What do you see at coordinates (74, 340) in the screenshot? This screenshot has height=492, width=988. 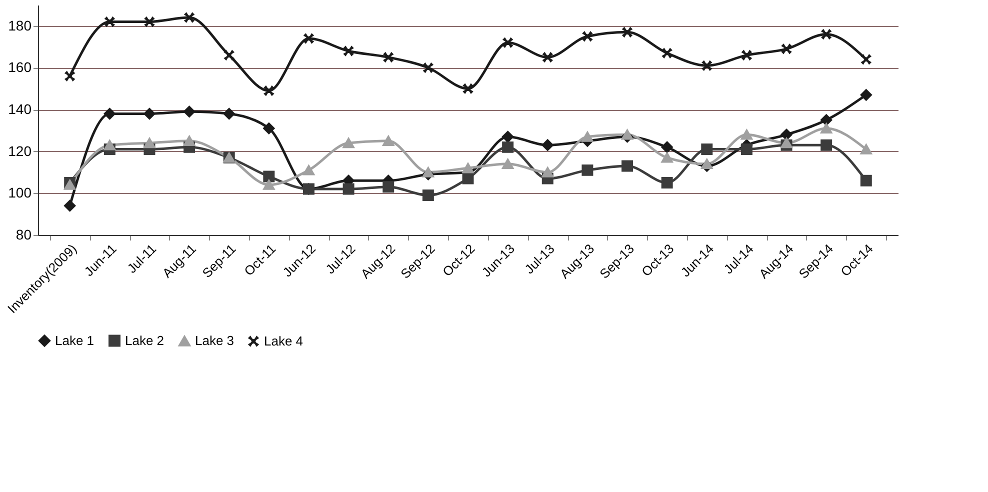 I see `legend-label: Lake 1` at bounding box center [74, 340].